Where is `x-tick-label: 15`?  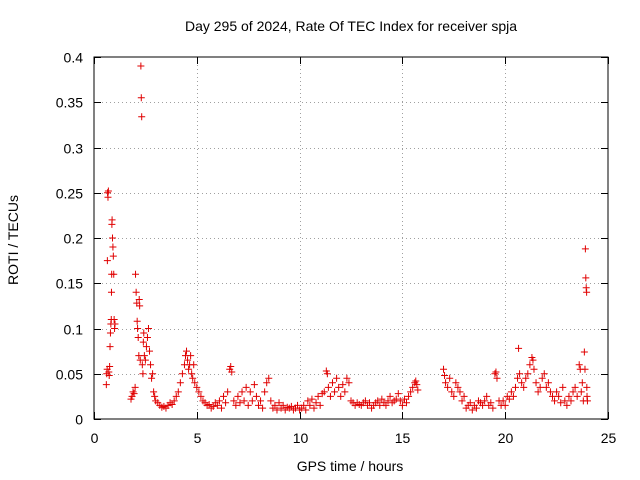 x-tick-label: 15 is located at coordinates (403, 438).